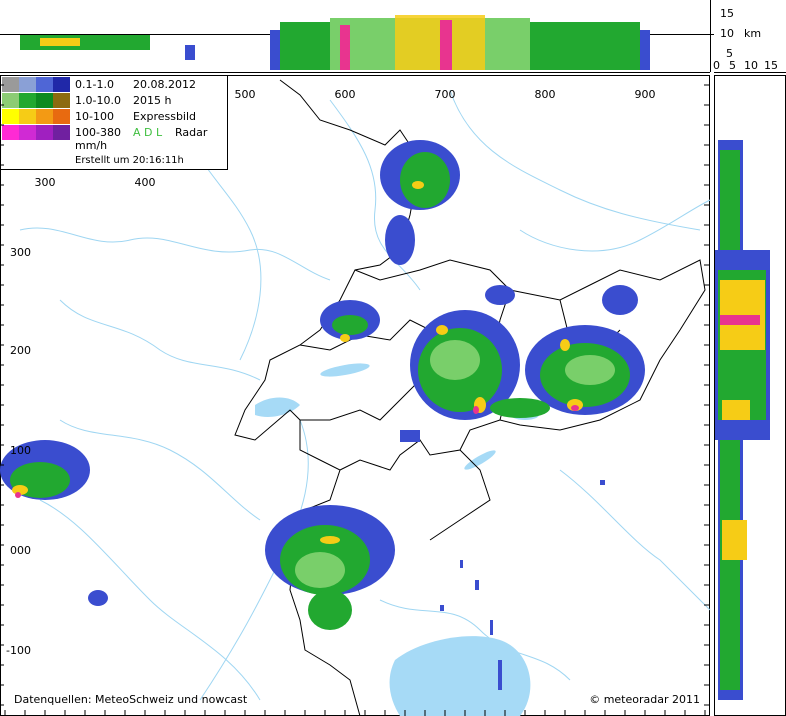  I want to click on width-tick: 5, so click(732, 65).